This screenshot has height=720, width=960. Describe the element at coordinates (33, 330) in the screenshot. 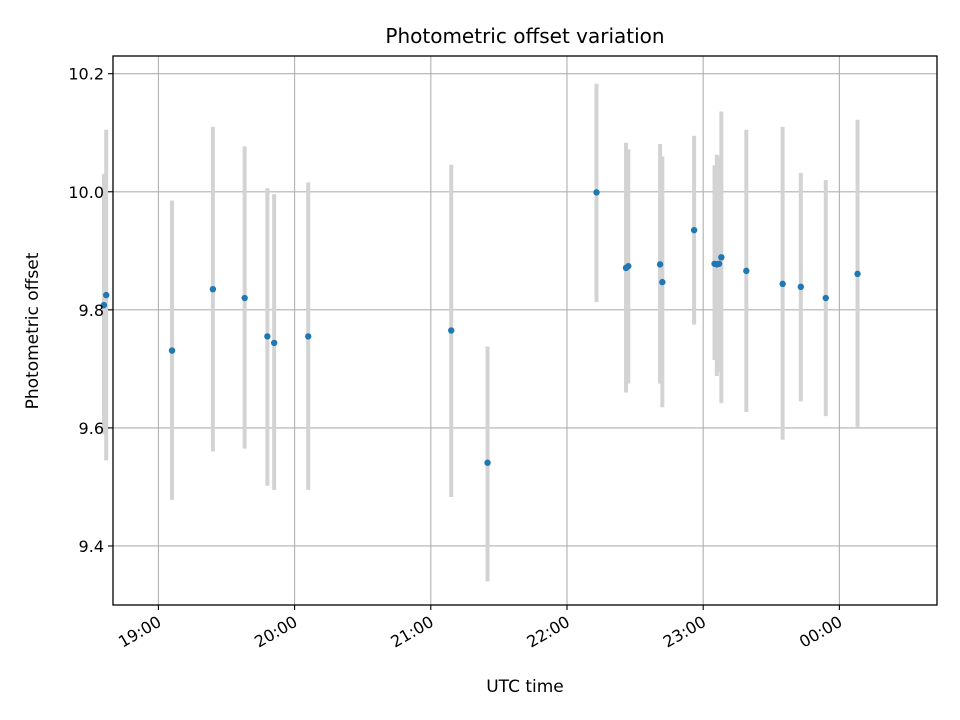

I see `y-axis-title: Photometric offset` at that location.